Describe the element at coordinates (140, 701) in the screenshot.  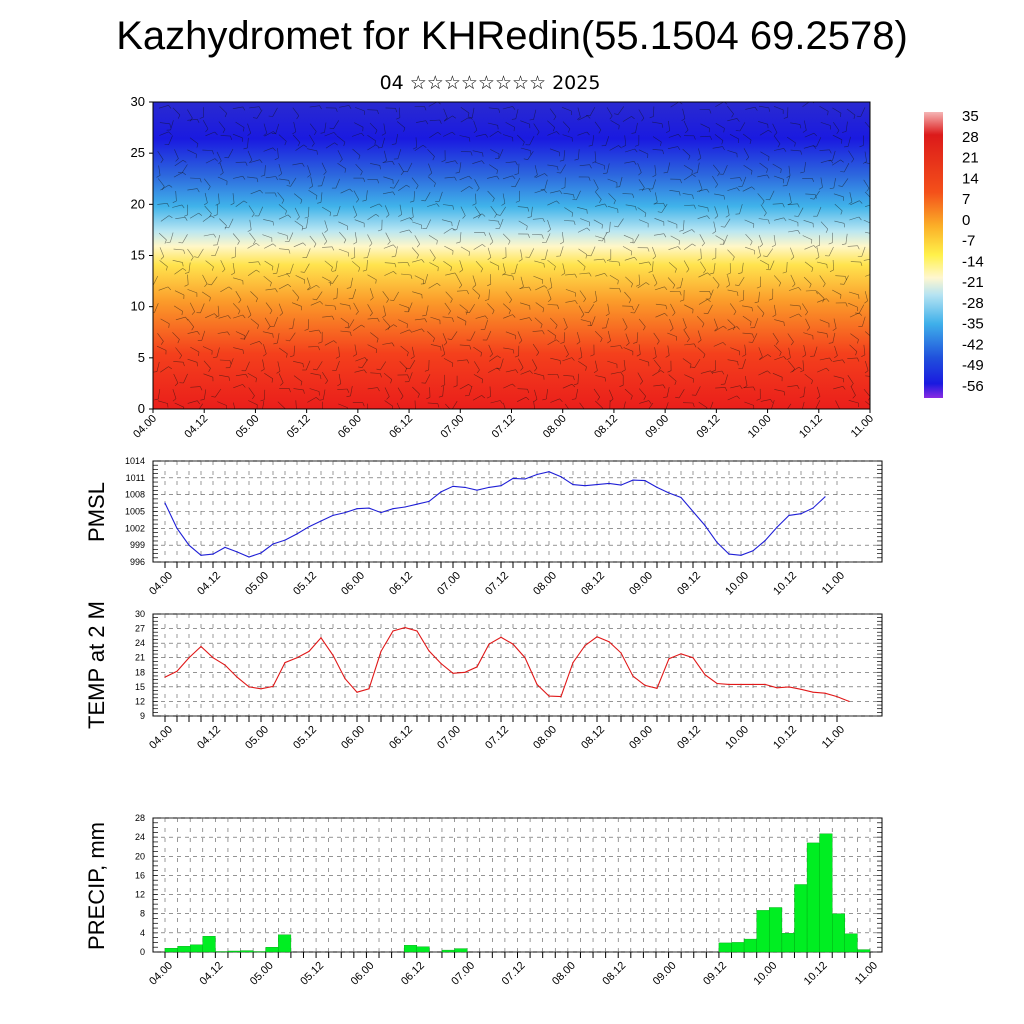
I see `ytick-label: 12` at that location.